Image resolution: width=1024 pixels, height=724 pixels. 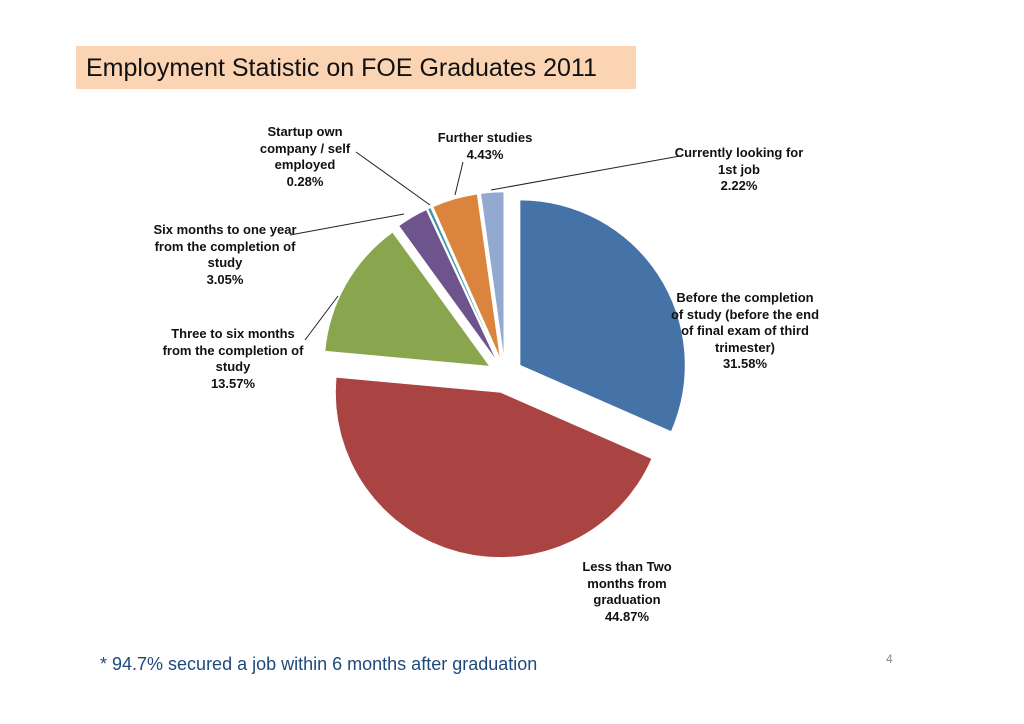 I want to click on value-label: 0.28%, so click(x=305, y=181).